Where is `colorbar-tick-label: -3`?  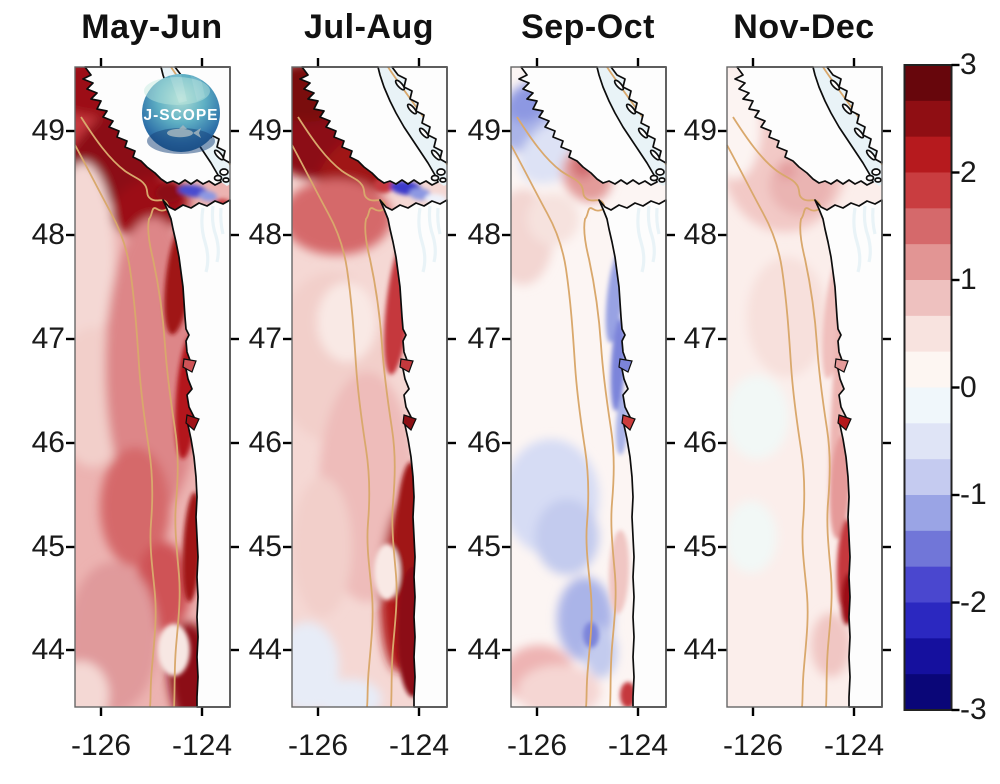 colorbar-tick-label: -3 is located at coordinates (973, 709).